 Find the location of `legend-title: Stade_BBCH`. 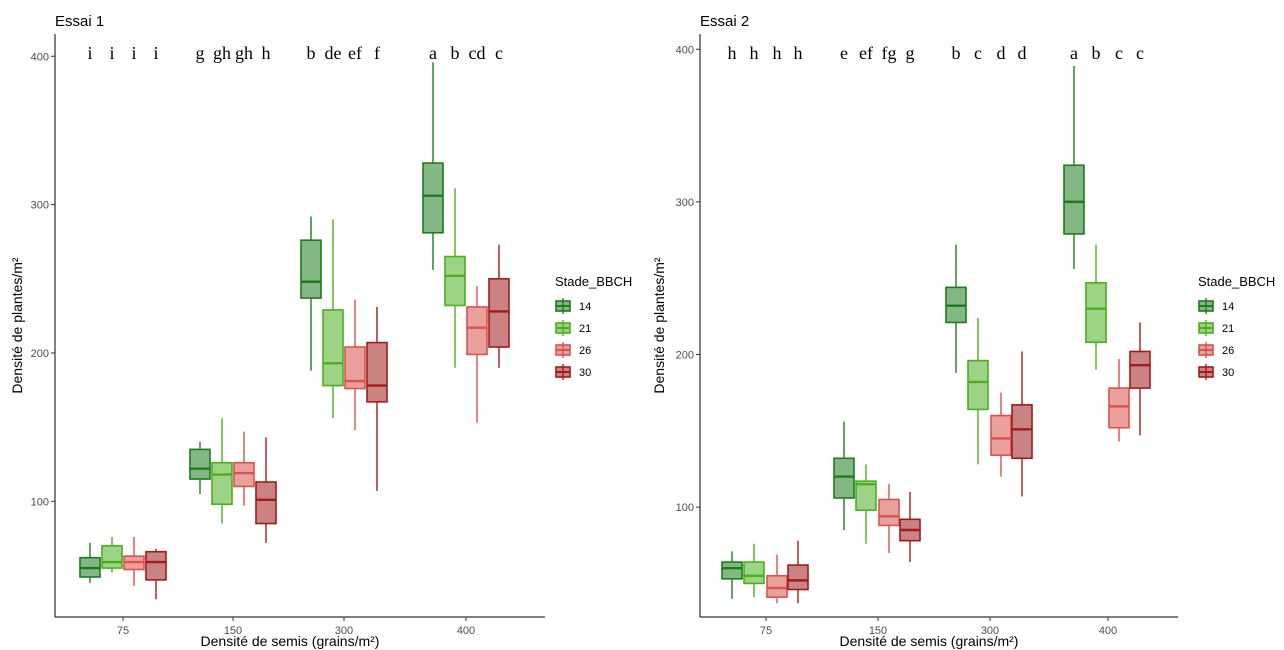

legend-title: Stade_BBCH is located at coordinates (593, 281).